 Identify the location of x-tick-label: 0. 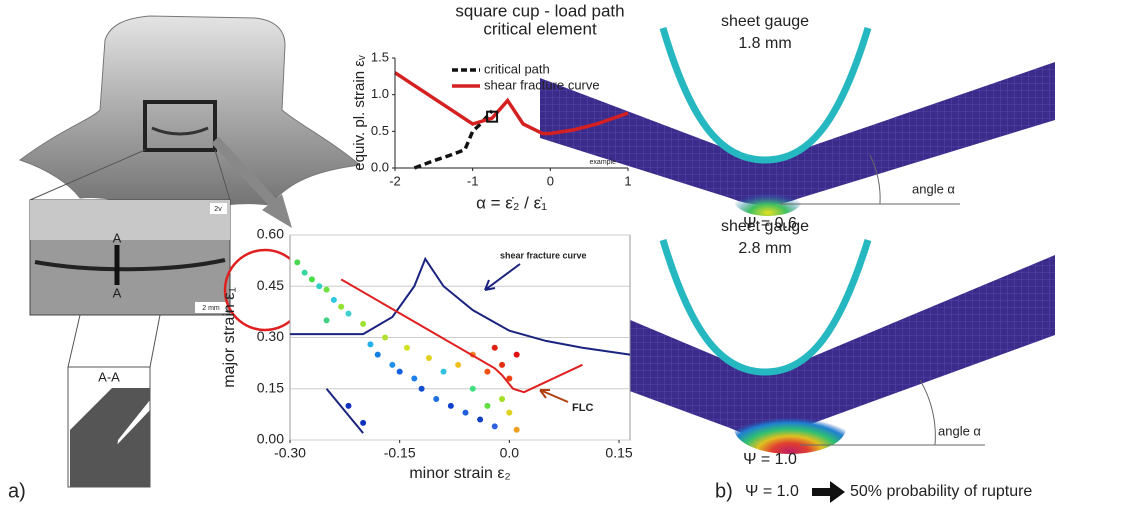
(550, 180).